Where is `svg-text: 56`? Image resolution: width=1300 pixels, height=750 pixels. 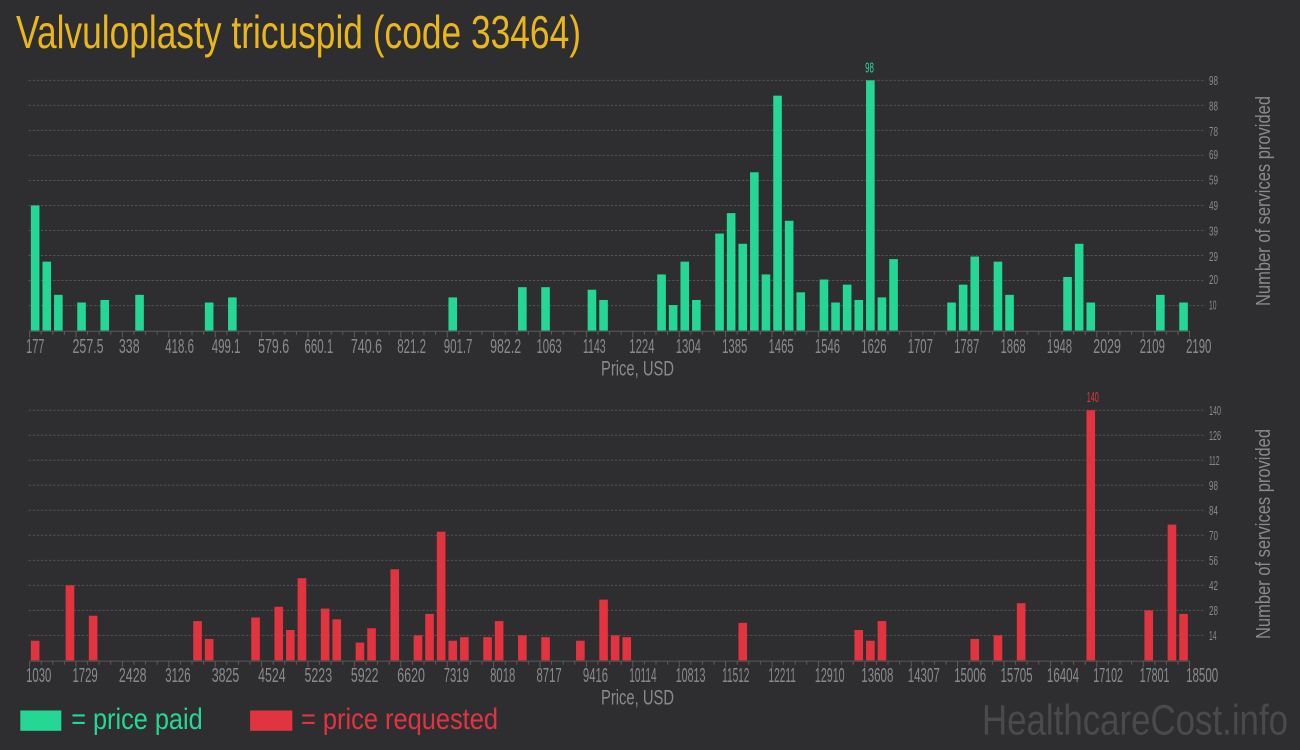
svg-text: 56 is located at coordinates (1213, 560).